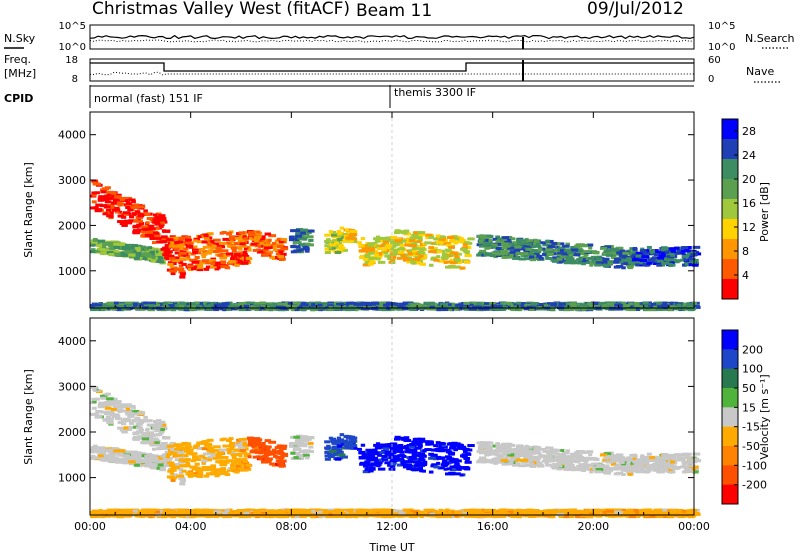 The image size is (800, 558). I want to click on date-label: 09/Jul/2012, so click(635, 9).